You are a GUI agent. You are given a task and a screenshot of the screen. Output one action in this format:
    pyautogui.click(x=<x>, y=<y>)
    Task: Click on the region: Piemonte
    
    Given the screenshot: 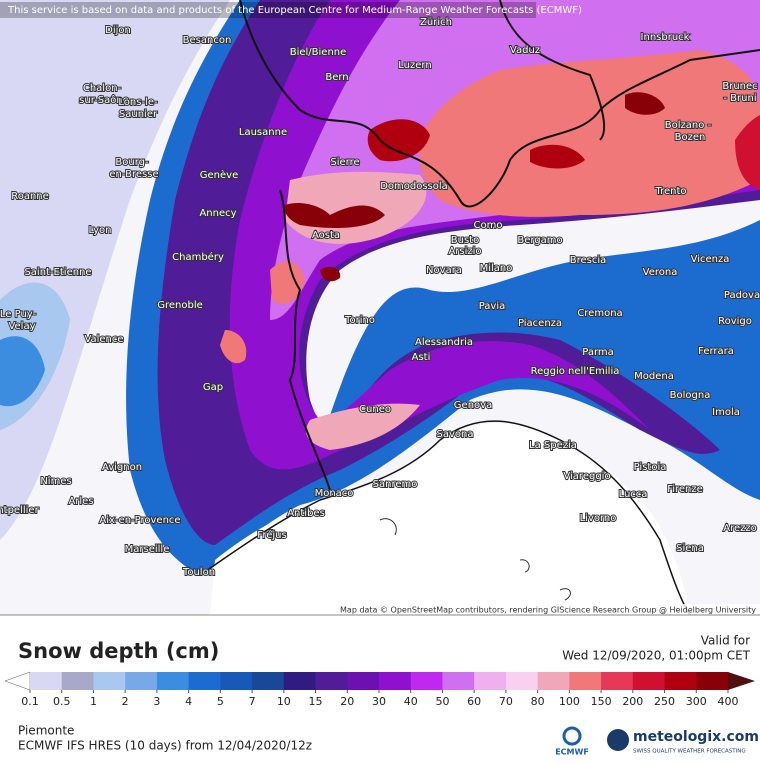 What is the action you would take?
    pyautogui.click(x=46, y=731)
    